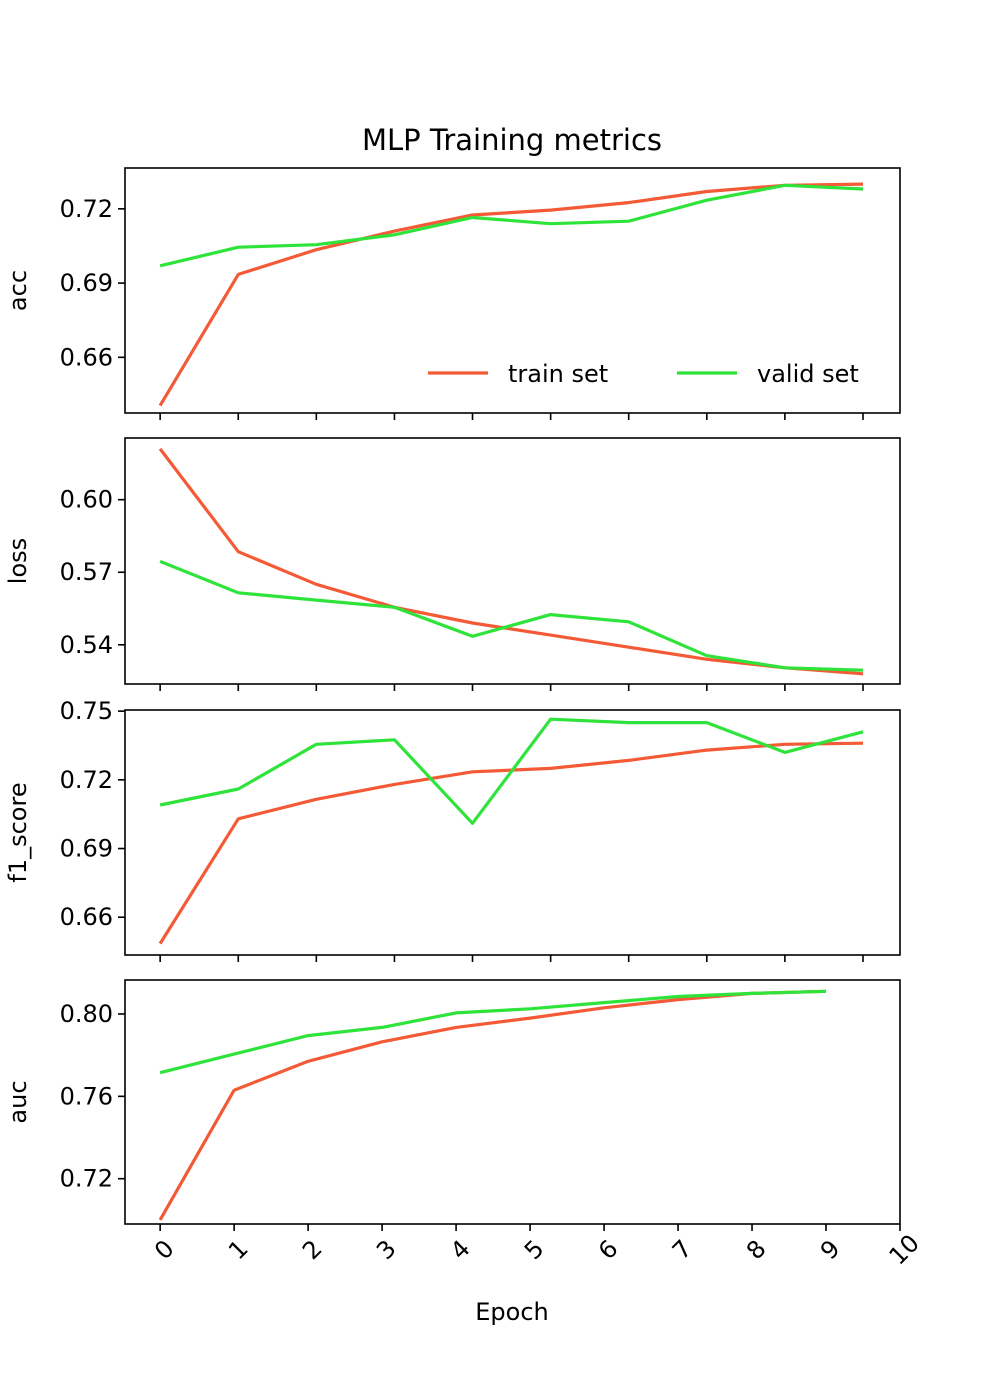  Describe the element at coordinates (18, 1101) in the screenshot. I see `auc-y-axis-label: auc` at that location.